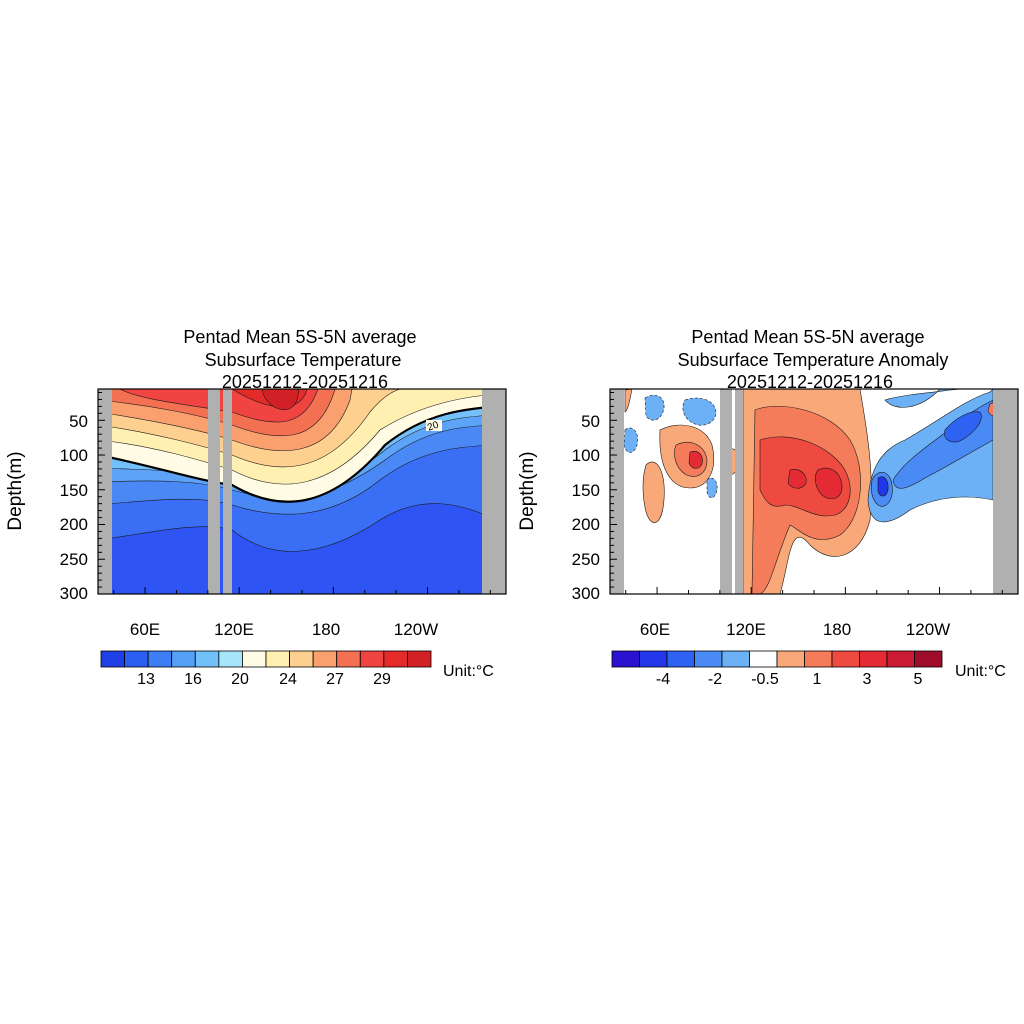 Image resolution: width=1024 pixels, height=1024 pixels. I want to click on colorbar-label: 20, so click(240, 679).